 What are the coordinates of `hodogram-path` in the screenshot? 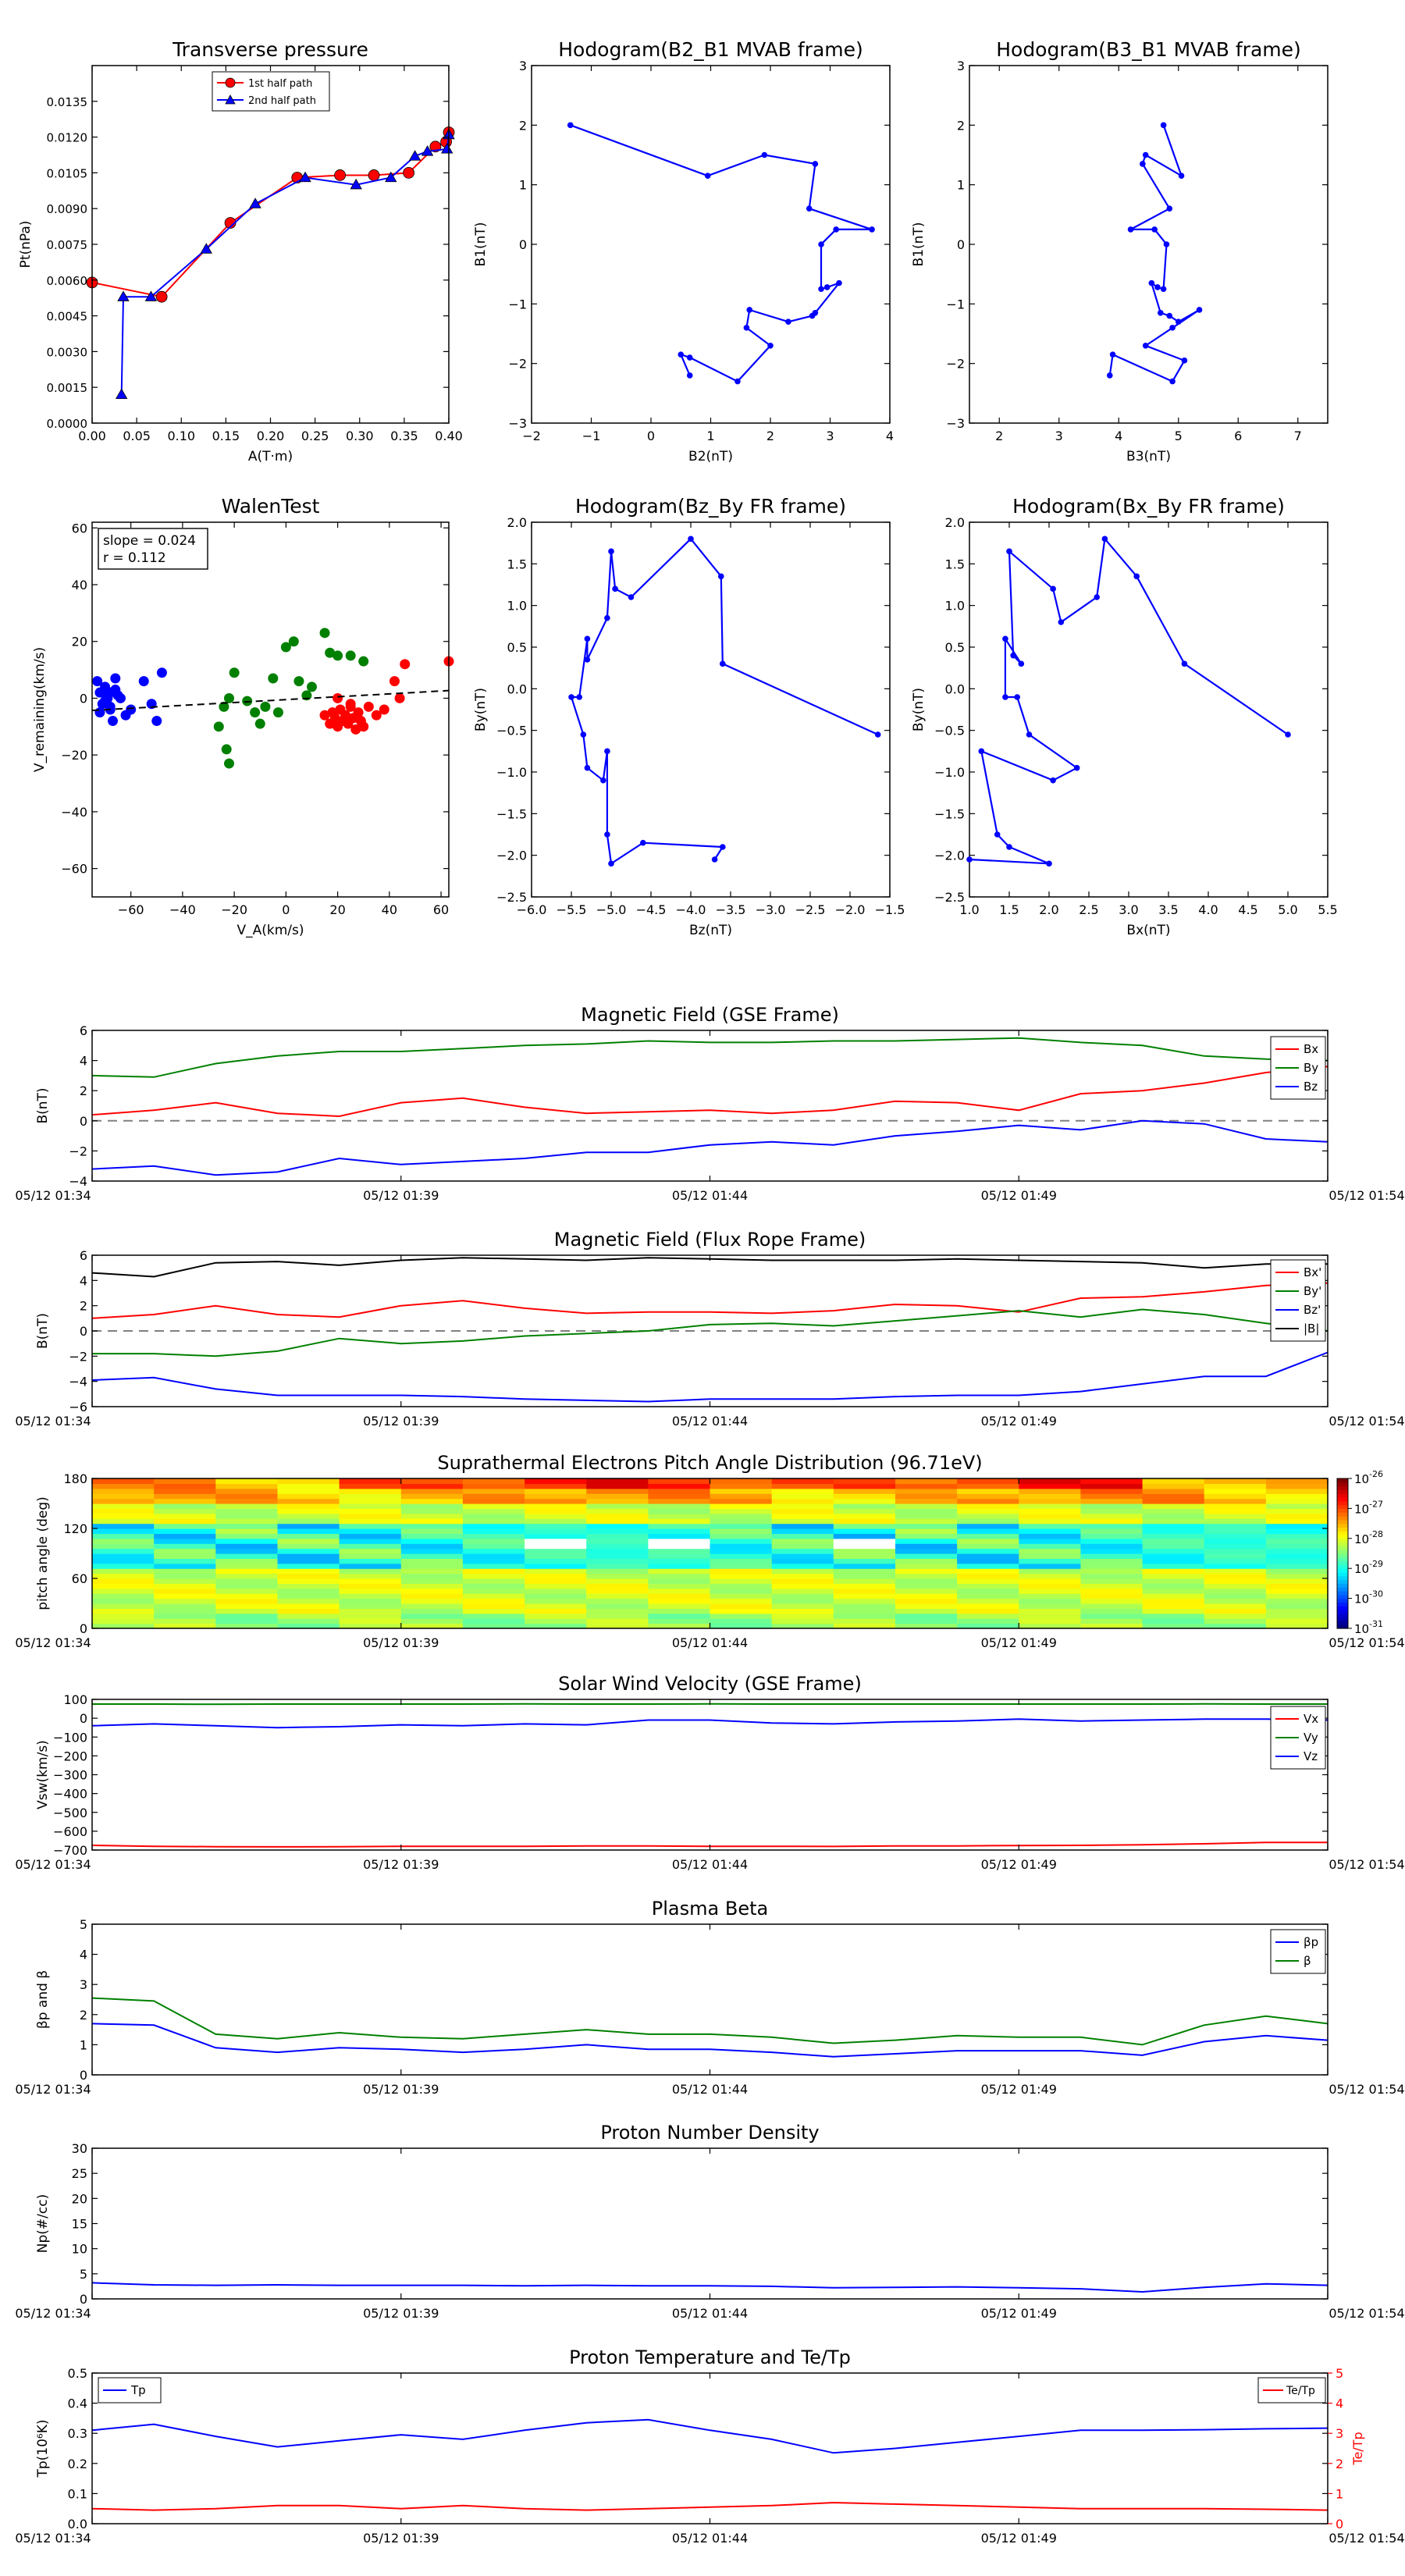 It's located at (721, 253).